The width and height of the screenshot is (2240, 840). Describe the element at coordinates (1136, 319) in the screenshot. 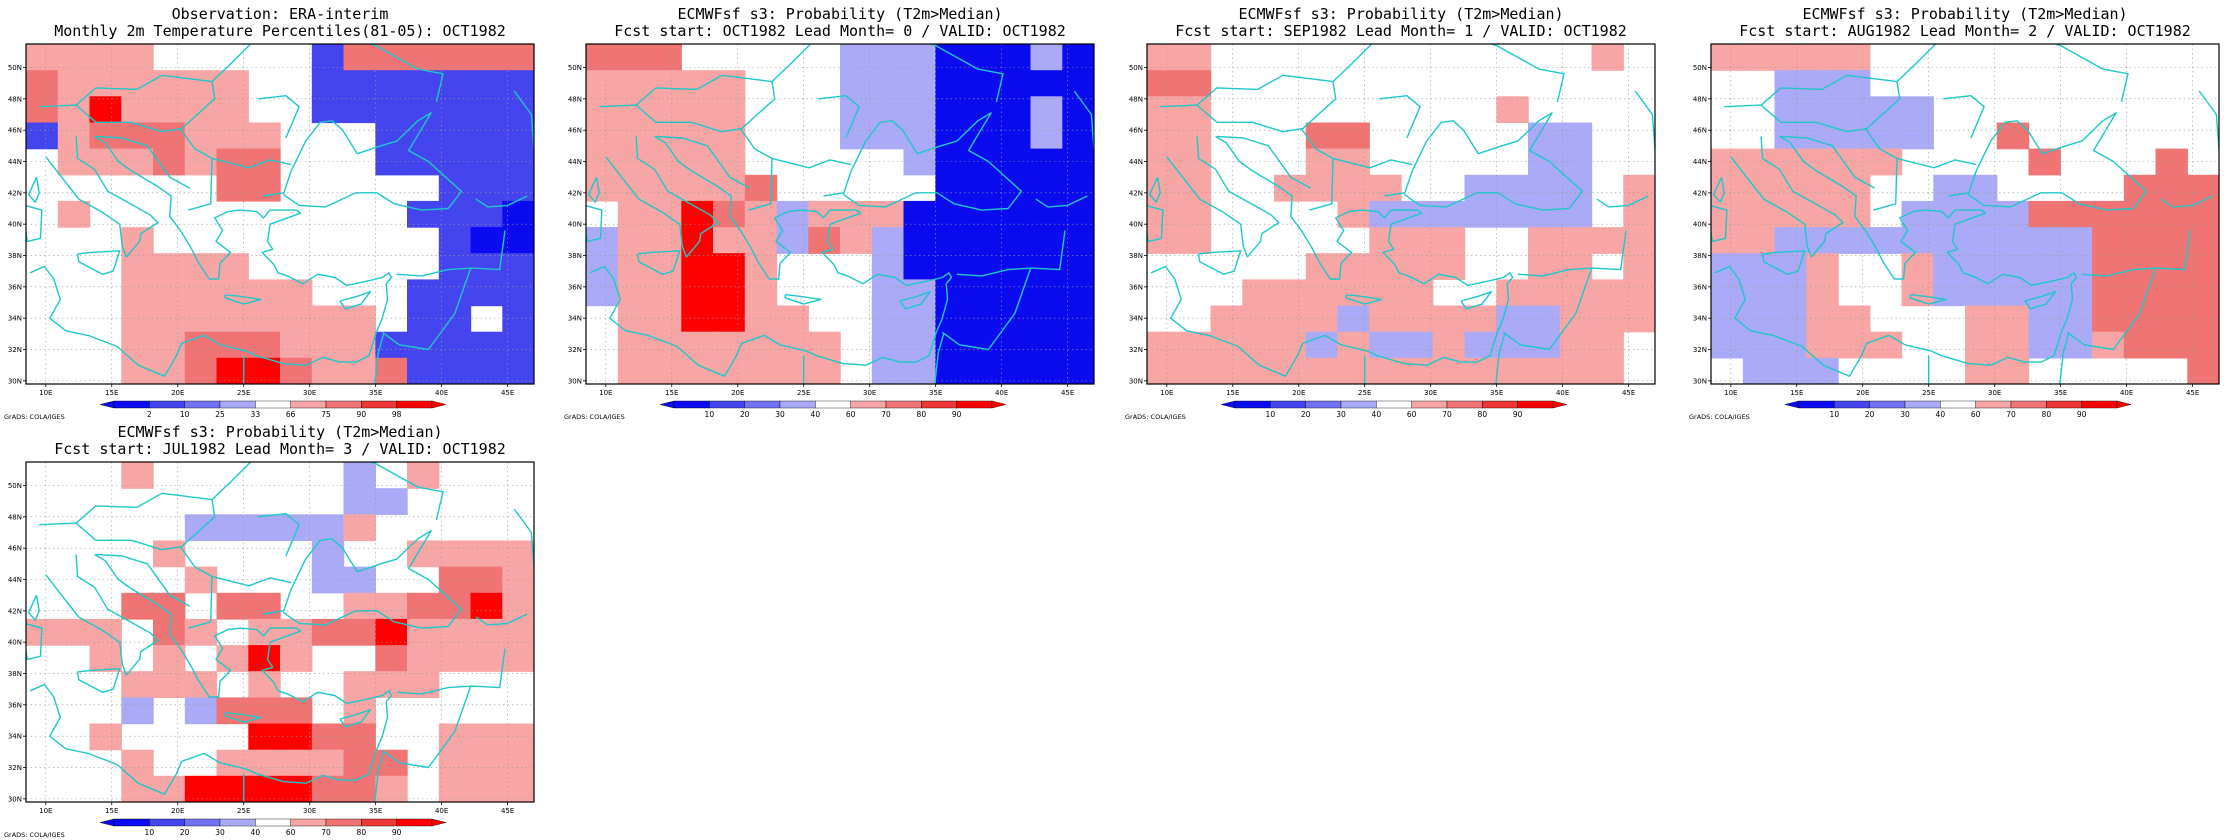

I see `lat-tick-label: 34N` at that location.